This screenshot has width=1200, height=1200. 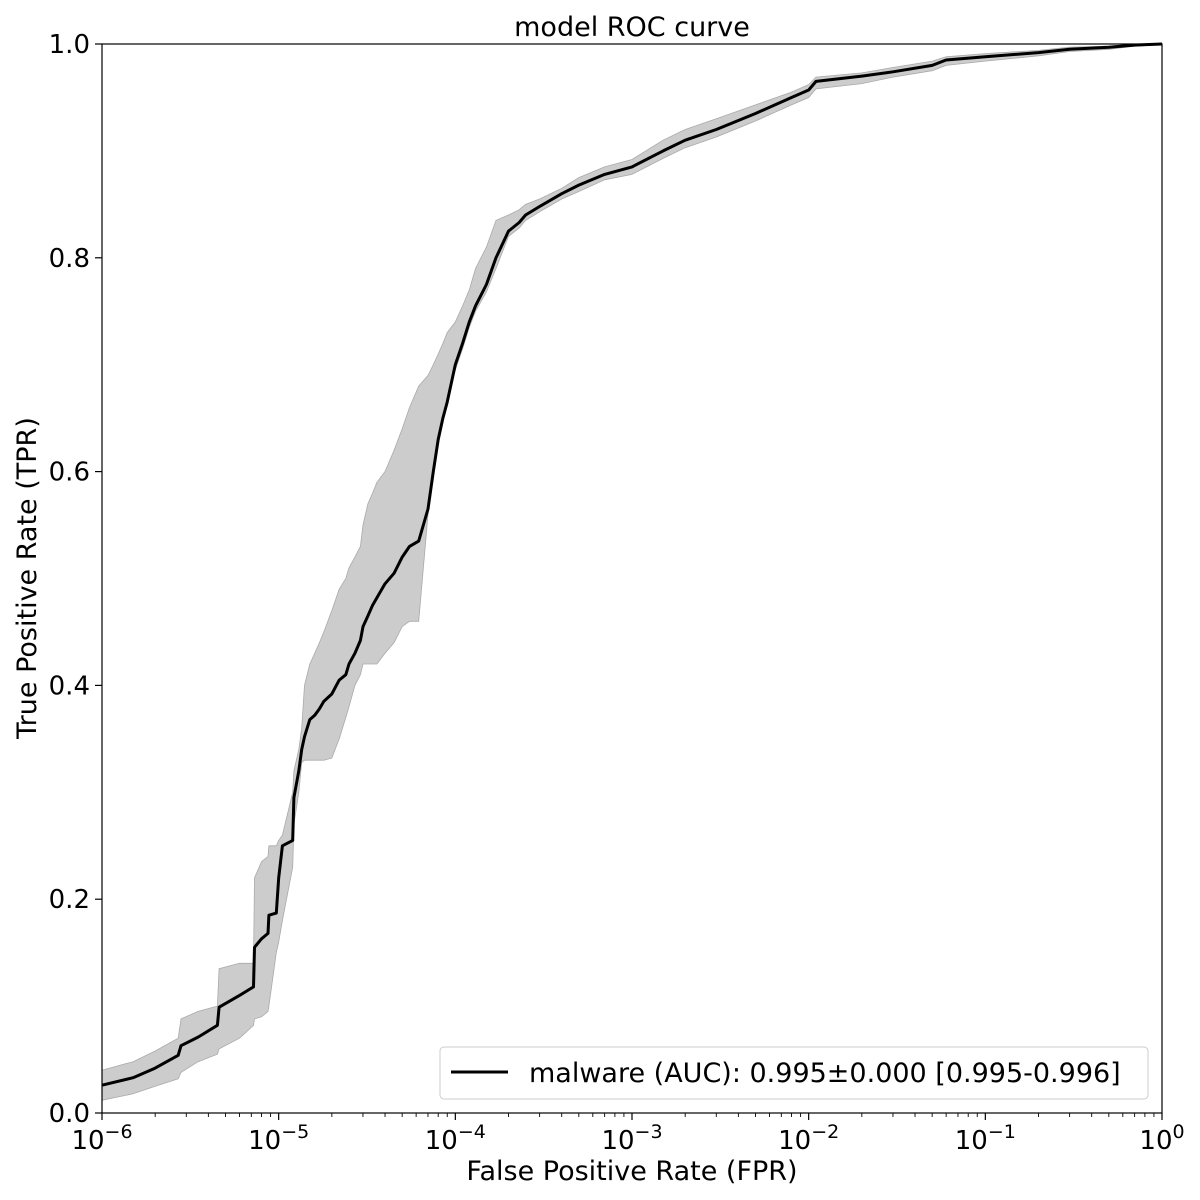 I want to click on x-tick-label: 10⁻³, so click(x=631, y=1138).